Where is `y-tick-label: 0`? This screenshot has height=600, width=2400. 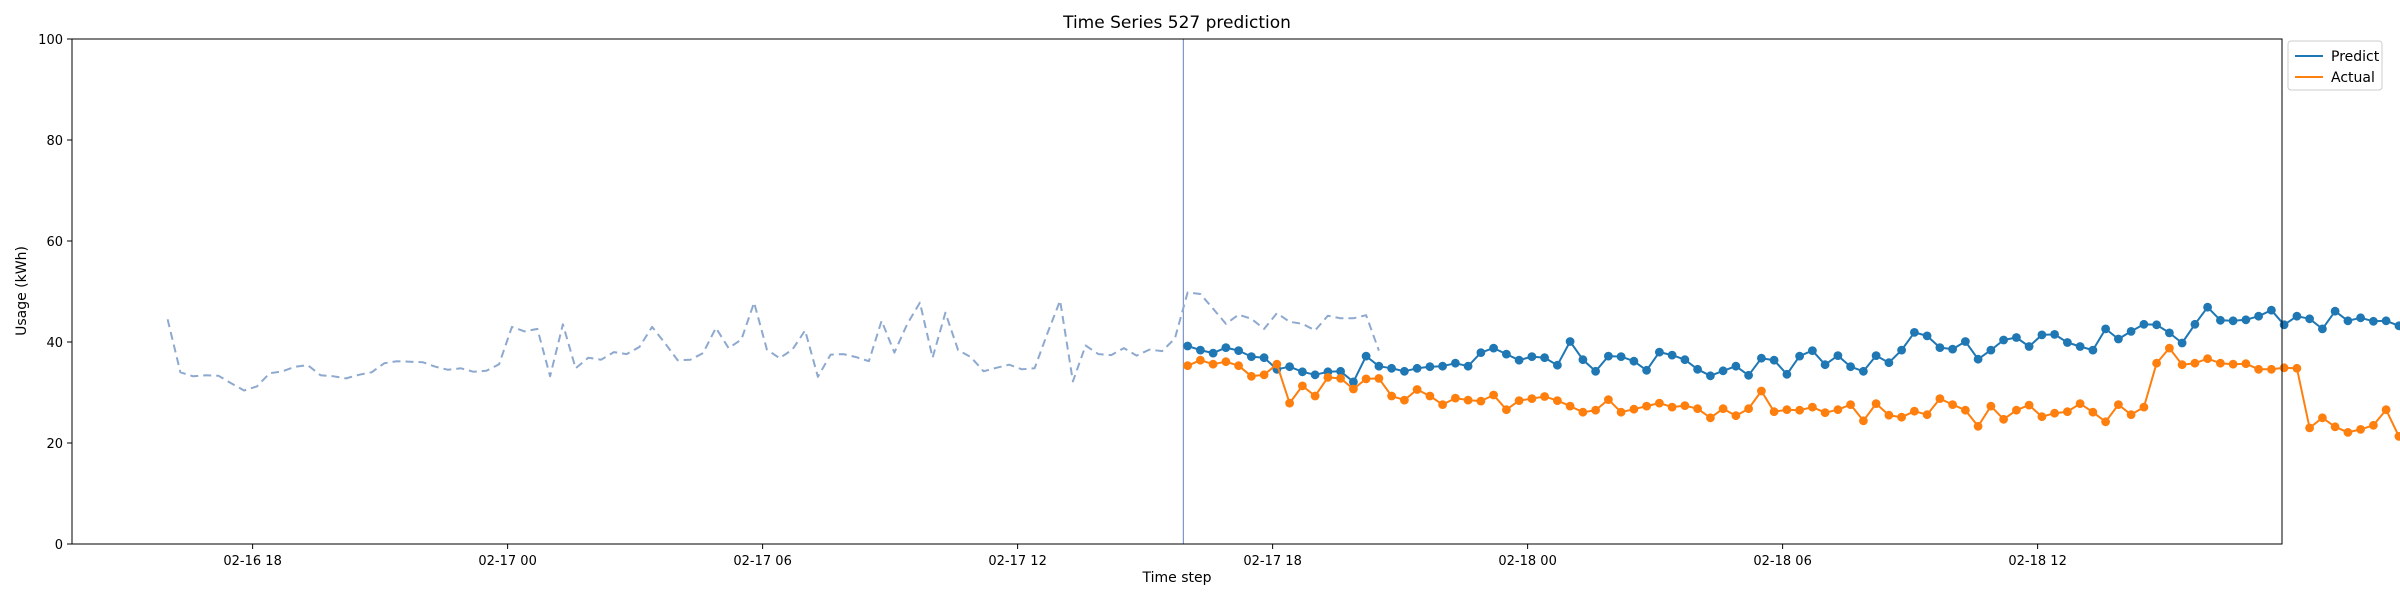
y-tick-label: 0 is located at coordinates (59, 545).